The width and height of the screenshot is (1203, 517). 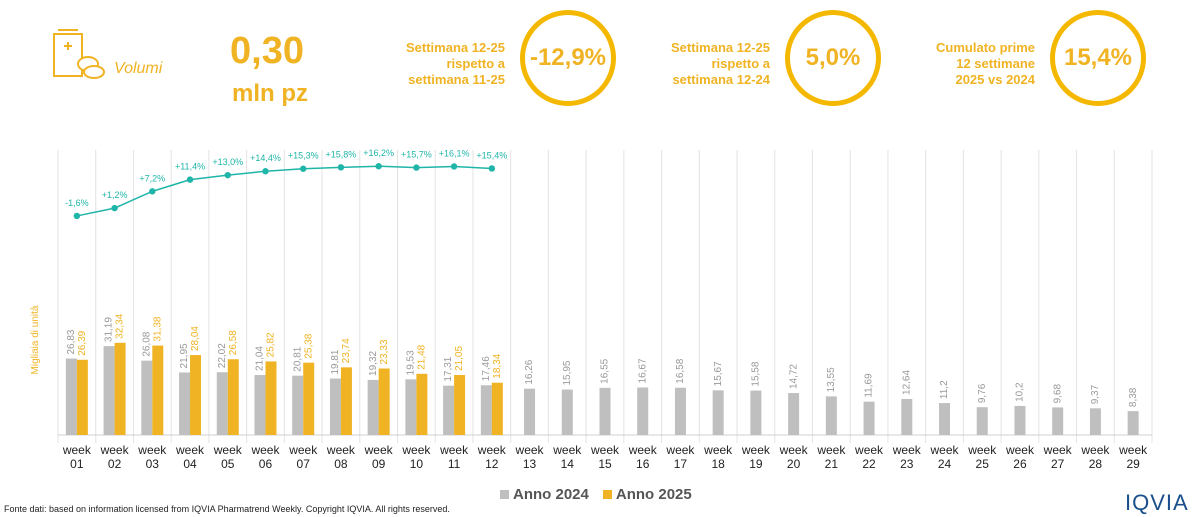 I want to click on bar-label: 17,31, so click(x=448, y=368).